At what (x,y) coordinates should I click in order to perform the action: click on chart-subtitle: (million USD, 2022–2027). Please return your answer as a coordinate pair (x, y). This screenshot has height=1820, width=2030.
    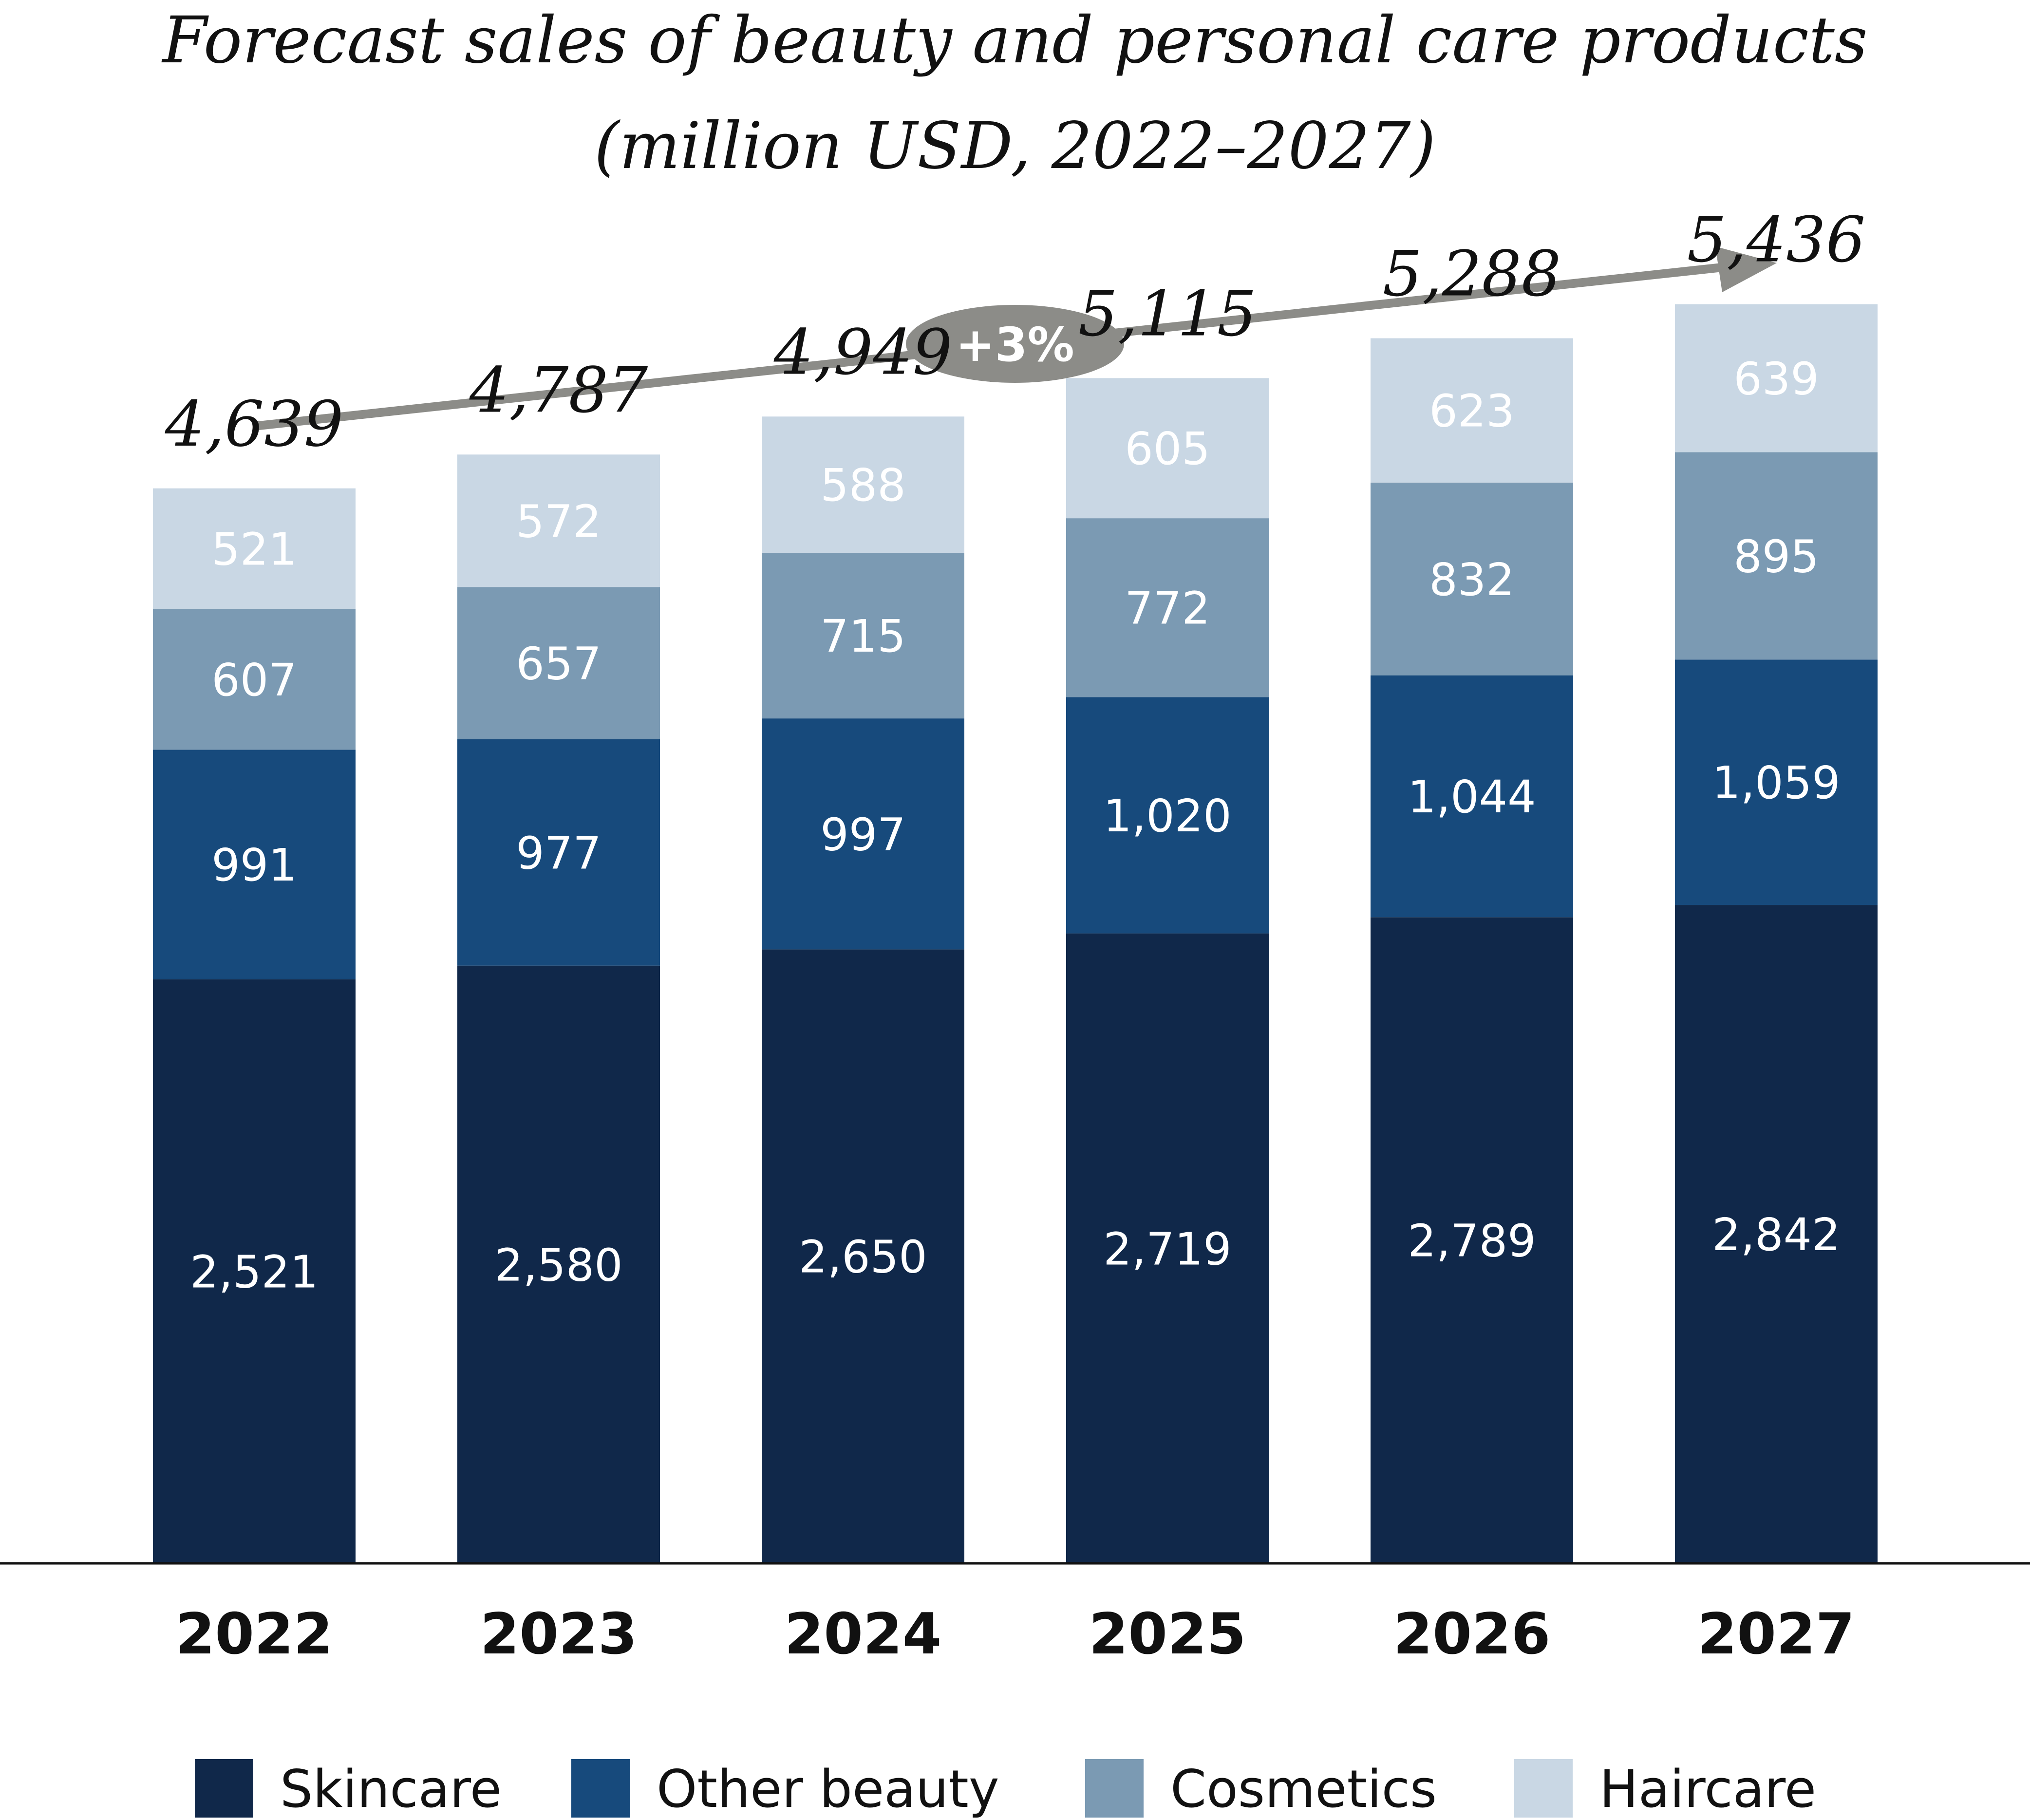
    Looking at the image, I should click on (1015, 146).